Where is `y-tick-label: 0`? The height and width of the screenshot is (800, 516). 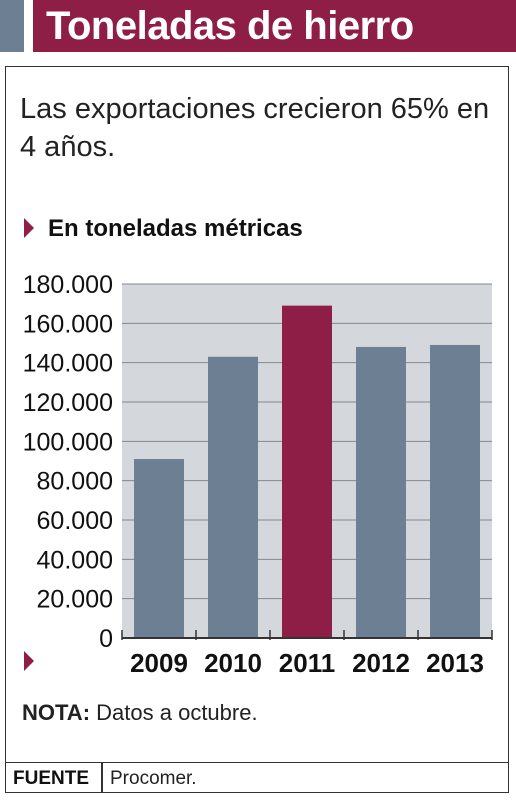
y-tick-label: 0 is located at coordinates (106, 639).